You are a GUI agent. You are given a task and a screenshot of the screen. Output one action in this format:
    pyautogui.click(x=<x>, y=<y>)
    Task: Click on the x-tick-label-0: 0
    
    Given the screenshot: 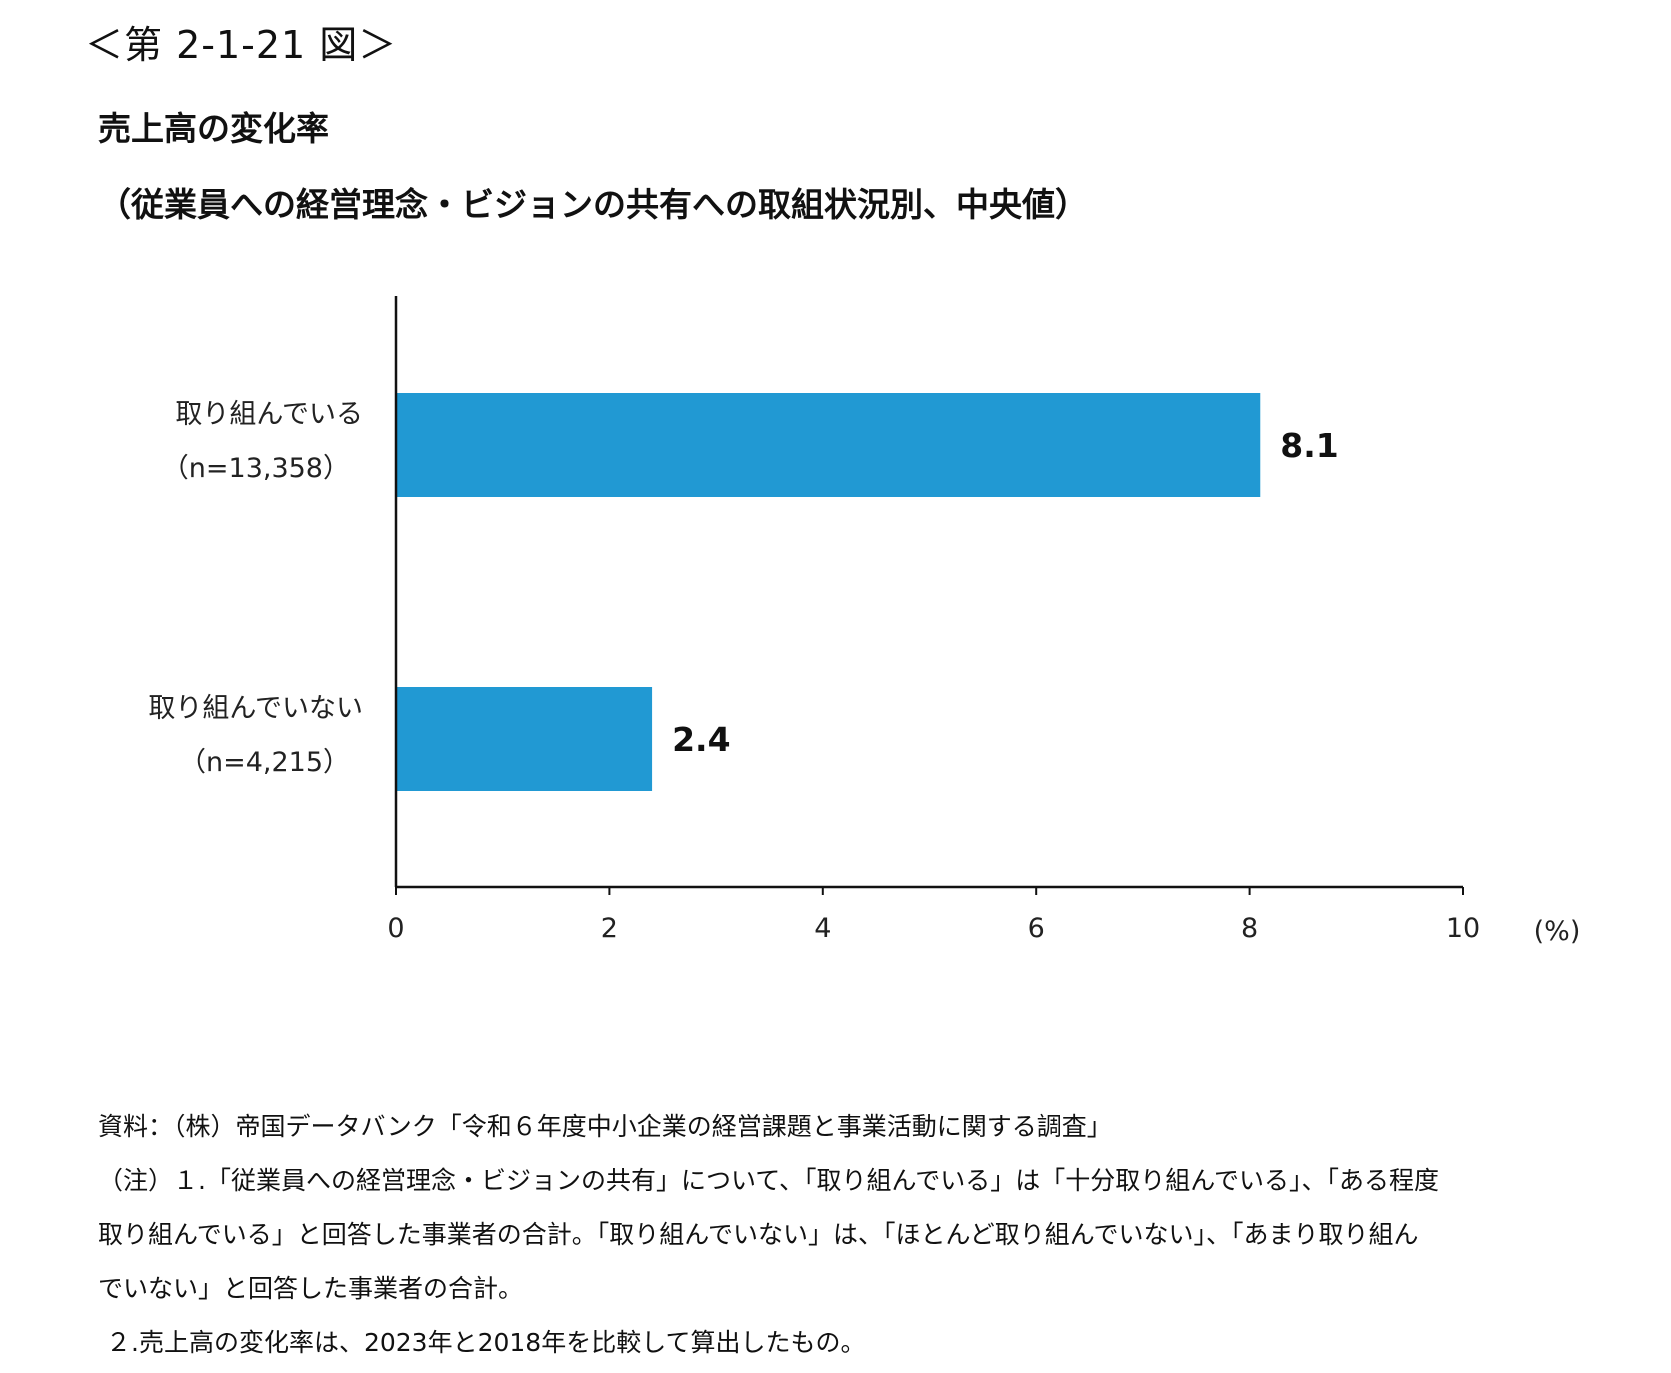 What is the action you would take?
    pyautogui.click(x=395, y=928)
    